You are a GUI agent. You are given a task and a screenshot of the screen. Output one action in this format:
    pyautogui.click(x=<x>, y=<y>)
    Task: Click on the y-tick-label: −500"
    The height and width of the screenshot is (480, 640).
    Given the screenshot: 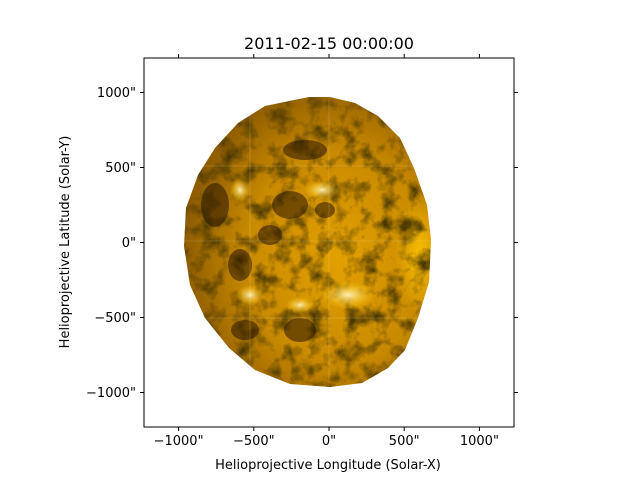 What is the action you would take?
    pyautogui.click(x=115, y=318)
    